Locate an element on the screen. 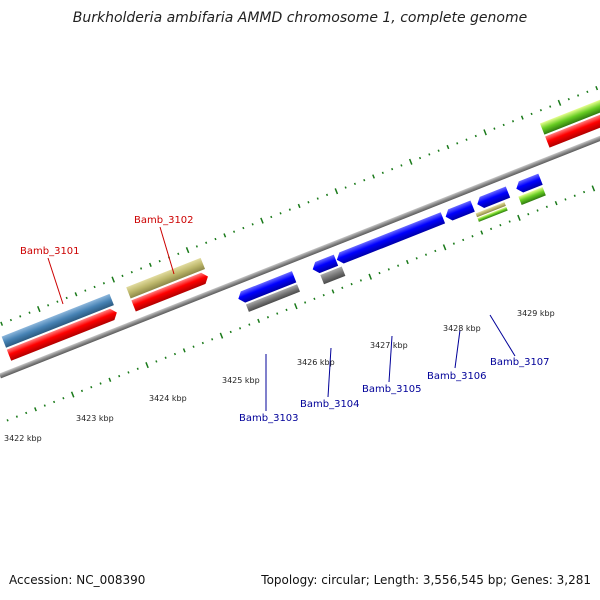  cds-right-red-feature is located at coordinates (572, 122).